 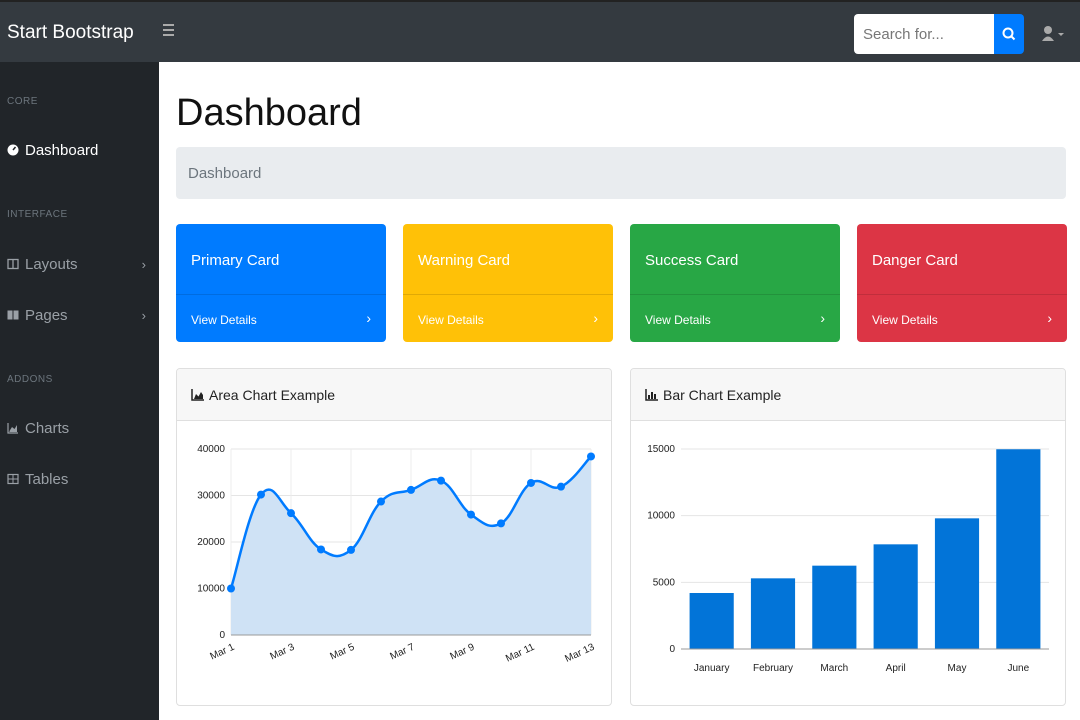 I want to click on x-tick-label: Mar 7, so click(x=402, y=652).